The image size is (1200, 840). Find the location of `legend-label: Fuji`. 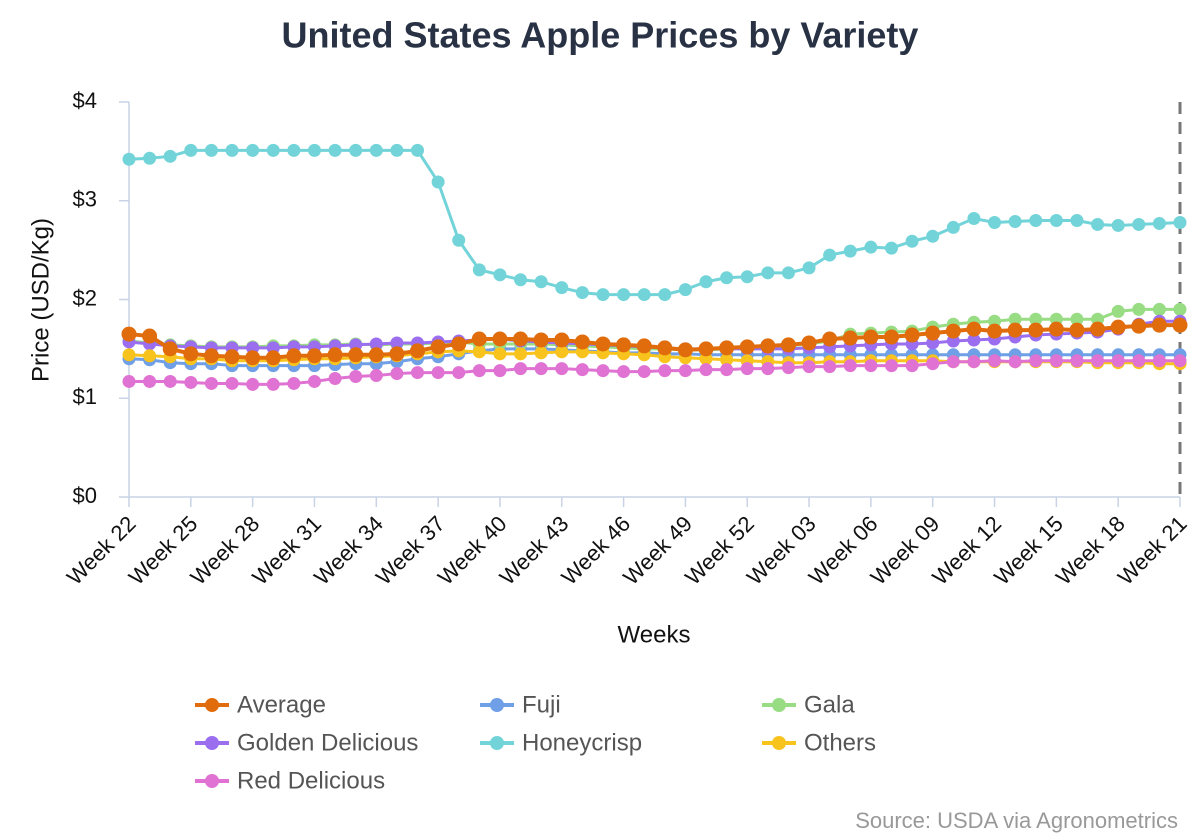

legend-label: Fuji is located at coordinates (541, 704).